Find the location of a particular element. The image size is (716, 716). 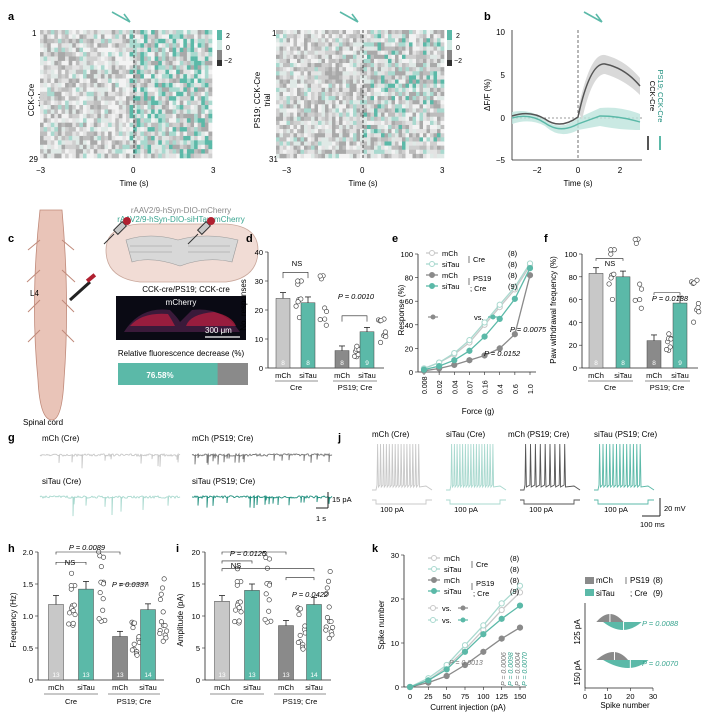

data-dot is located at coordinates (381, 321).